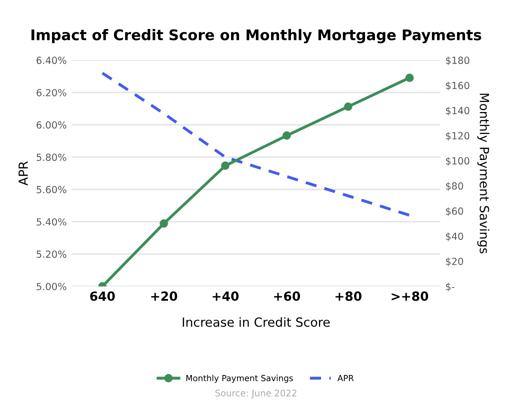 The width and height of the screenshot is (512, 415). I want to click on y-tick-label: 5.80%, so click(51, 157).